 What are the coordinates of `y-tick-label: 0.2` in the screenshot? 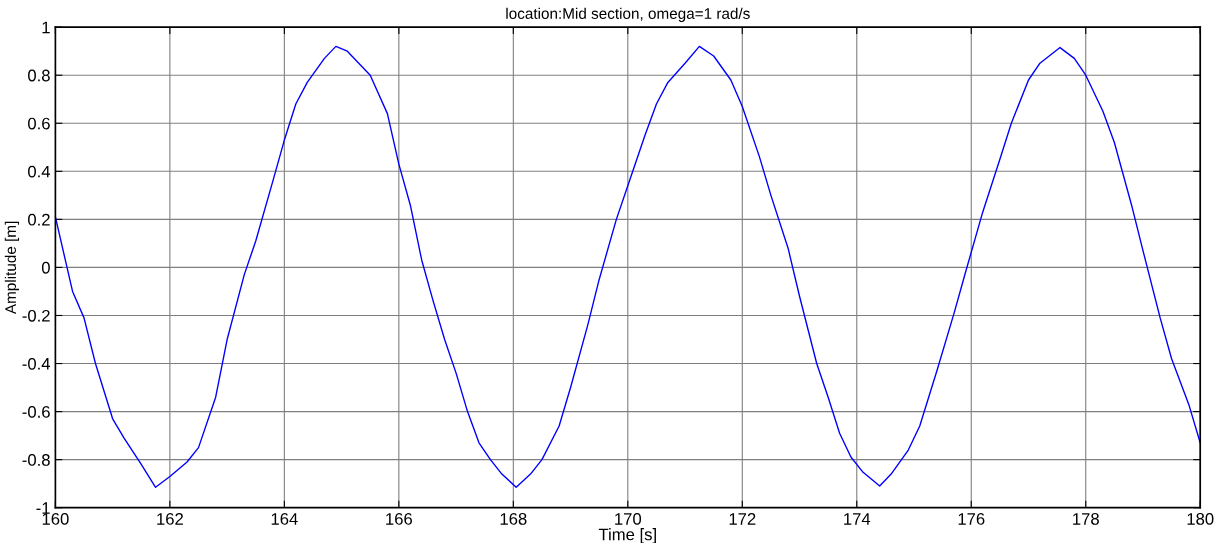 It's located at (39, 219).